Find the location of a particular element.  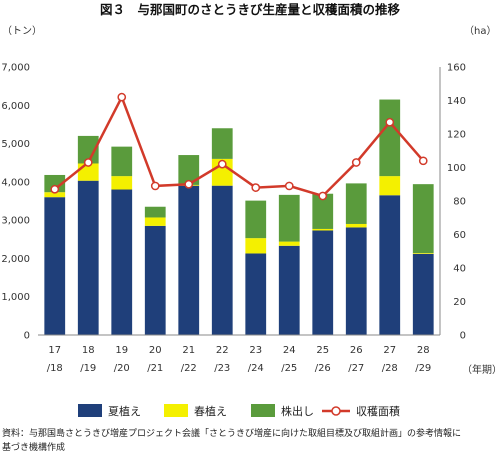

x-tick-label-bottom: /29 is located at coordinates (423, 368).